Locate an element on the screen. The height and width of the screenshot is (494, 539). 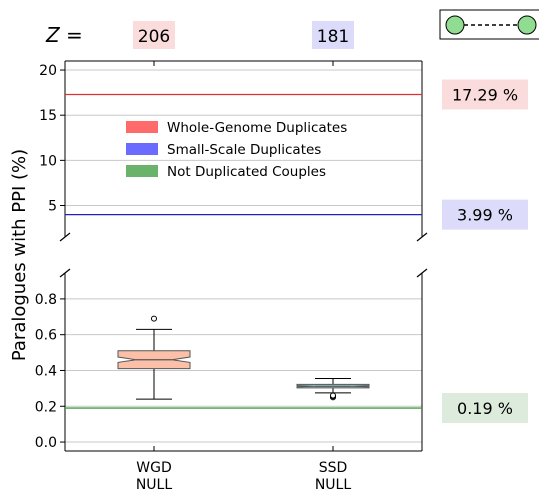
y-tick-label: 5 is located at coordinates (52, 207).